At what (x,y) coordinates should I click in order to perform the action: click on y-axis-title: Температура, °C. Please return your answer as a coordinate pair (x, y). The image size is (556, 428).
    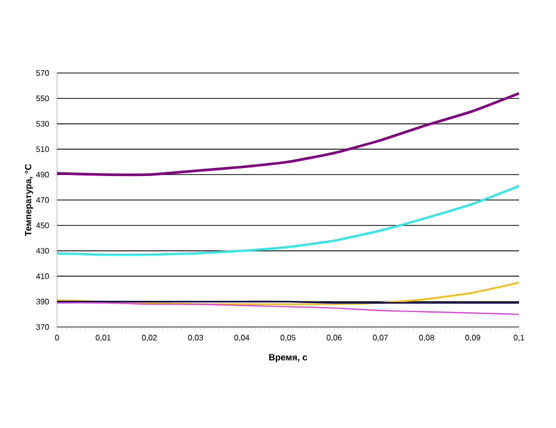
    Looking at the image, I should click on (29, 200).